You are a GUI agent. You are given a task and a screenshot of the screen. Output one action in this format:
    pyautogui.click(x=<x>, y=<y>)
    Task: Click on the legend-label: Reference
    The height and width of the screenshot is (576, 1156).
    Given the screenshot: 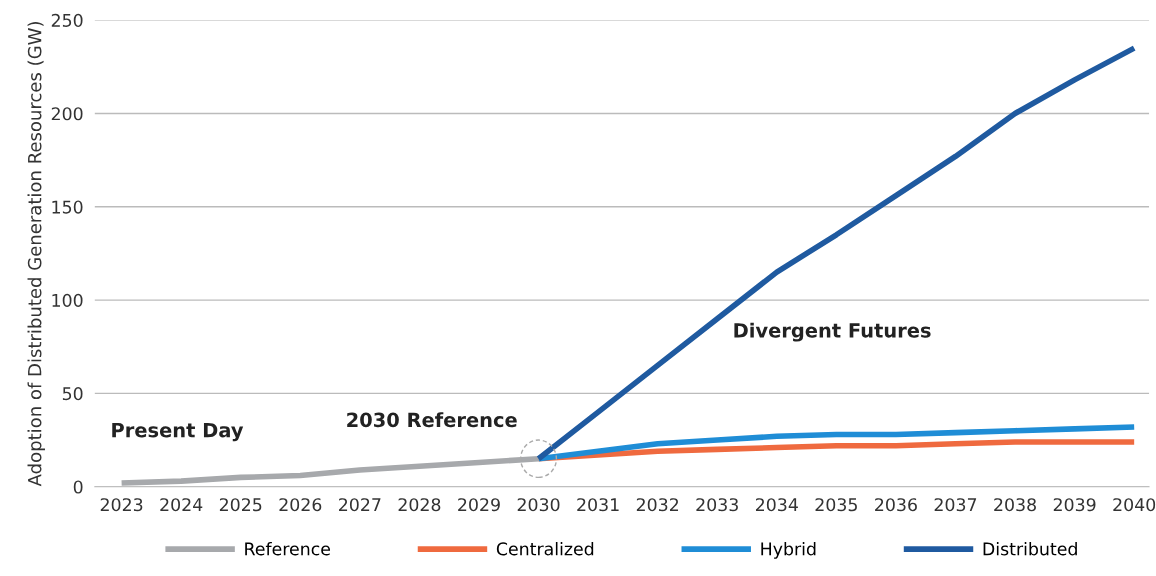 What is the action you would take?
    pyautogui.click(x=288, y=549)
    